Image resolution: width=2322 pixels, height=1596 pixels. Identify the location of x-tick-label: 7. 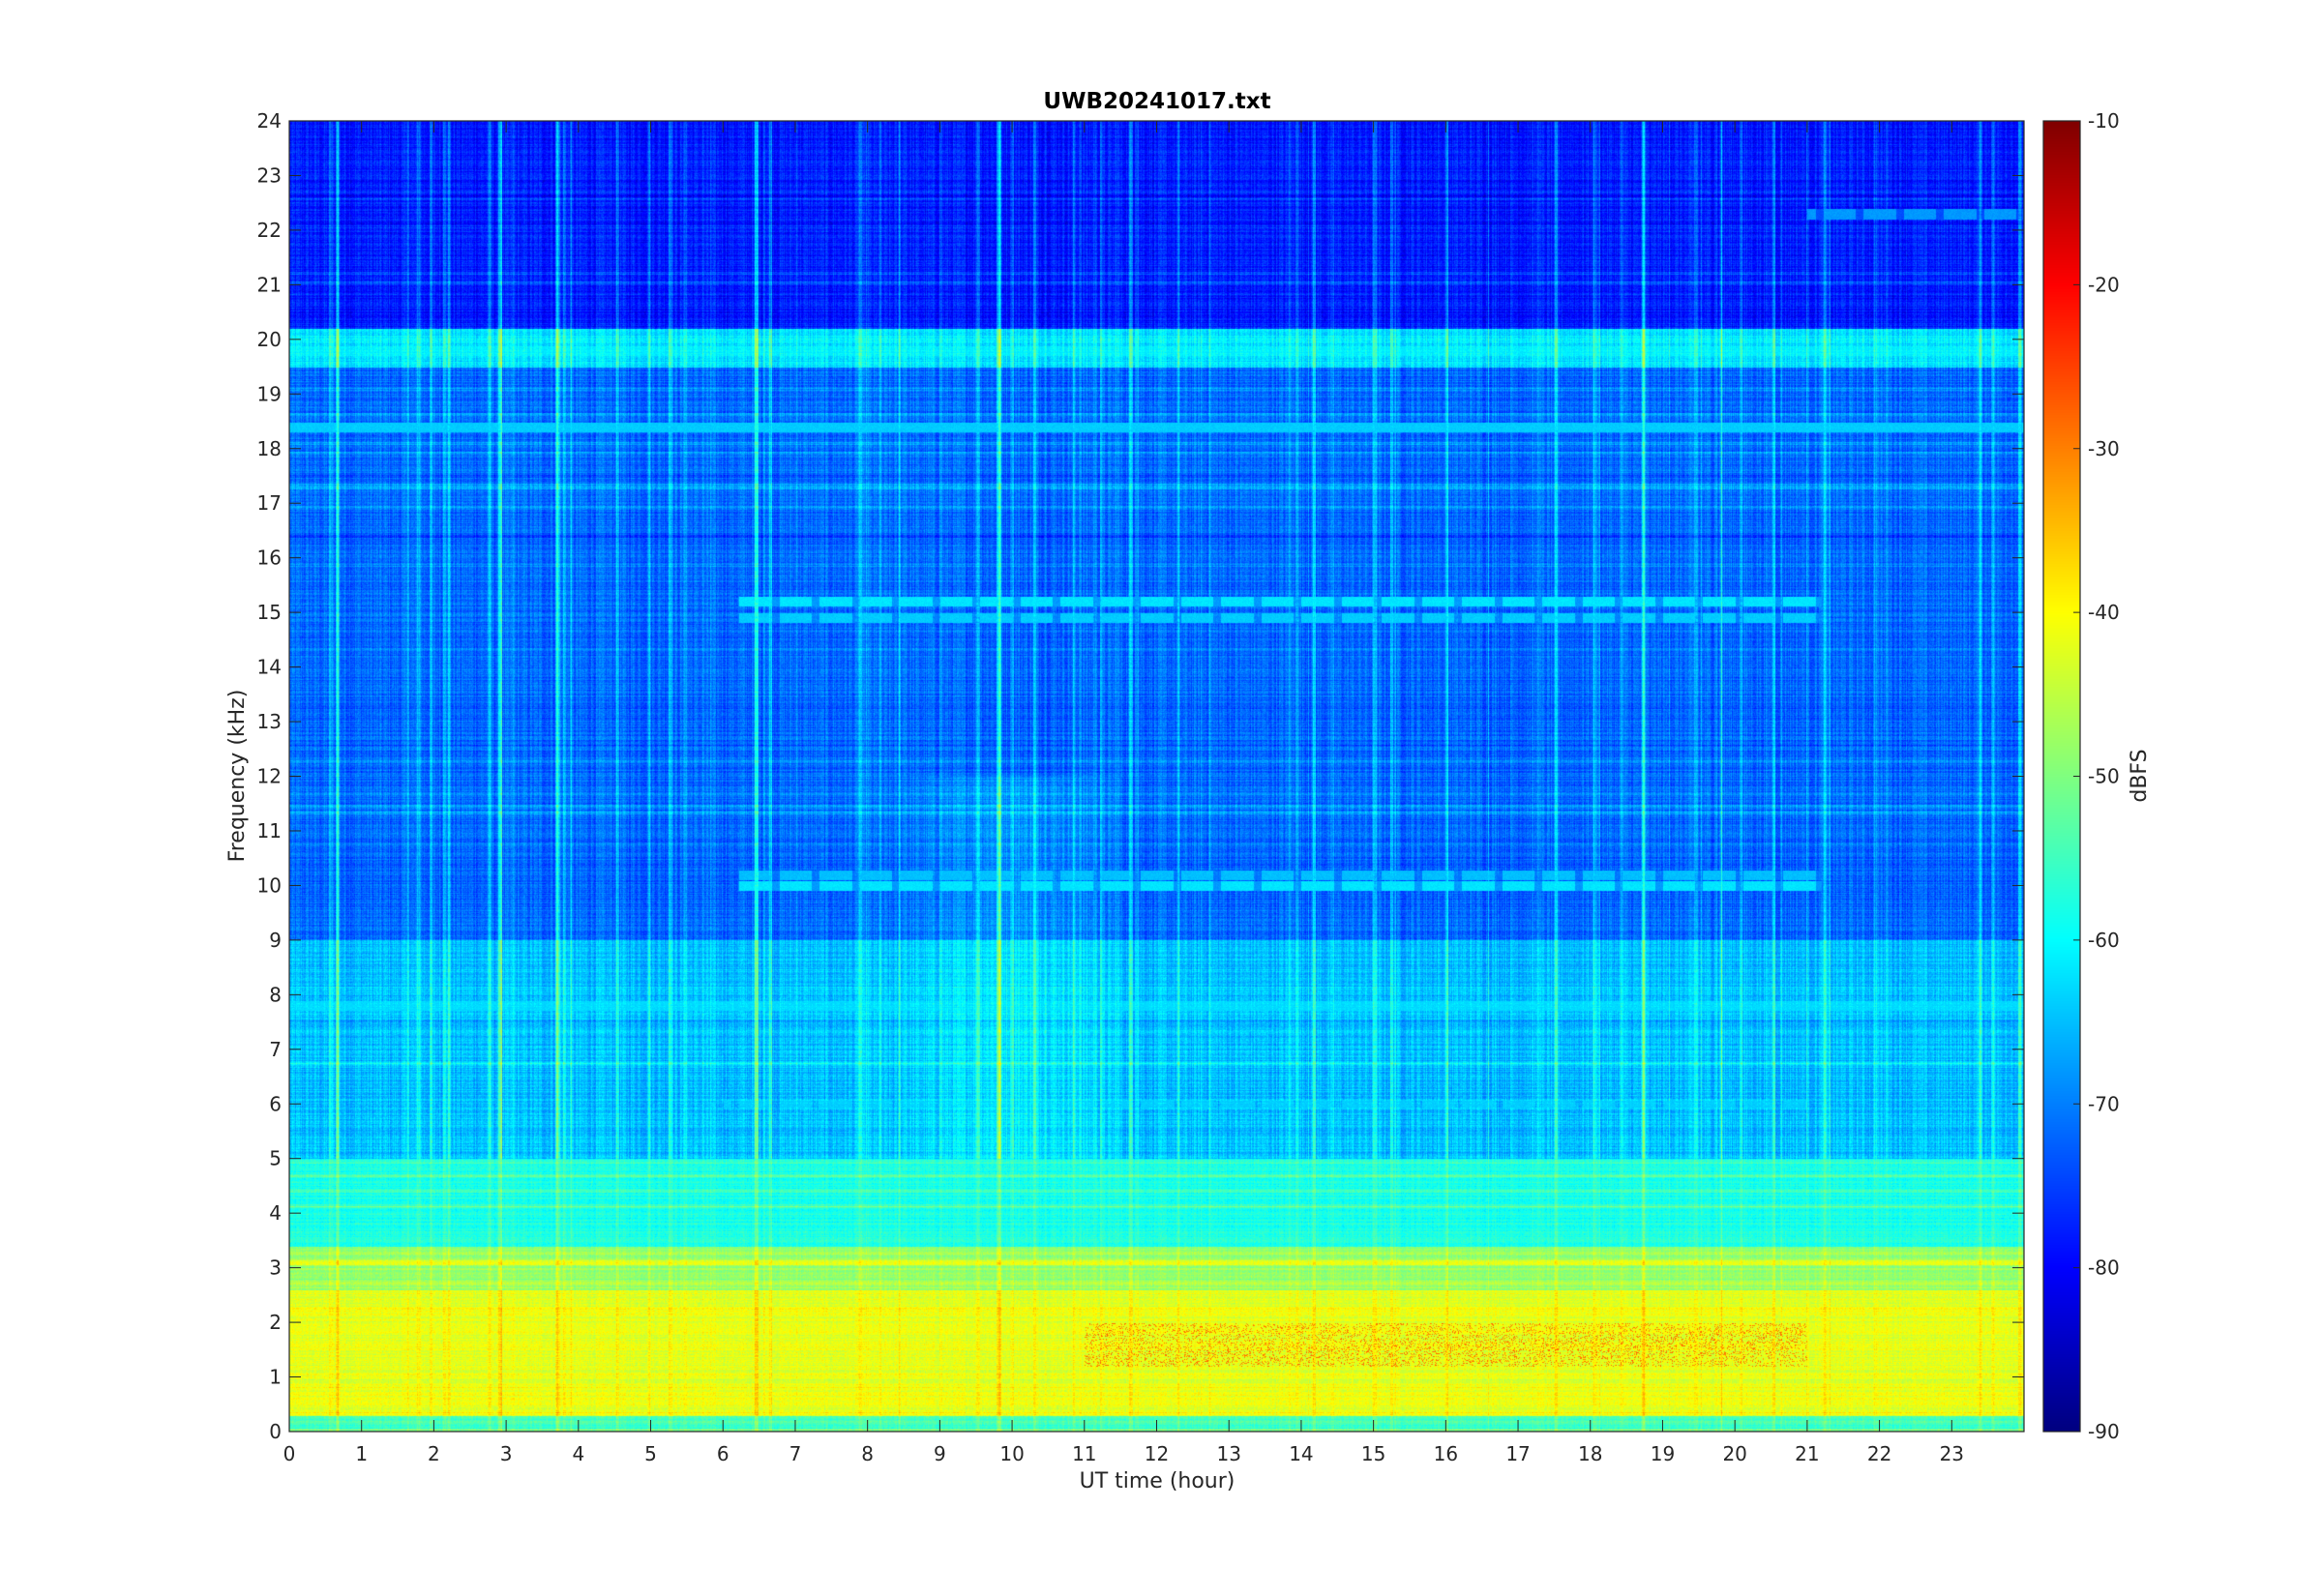
(795, 1453).